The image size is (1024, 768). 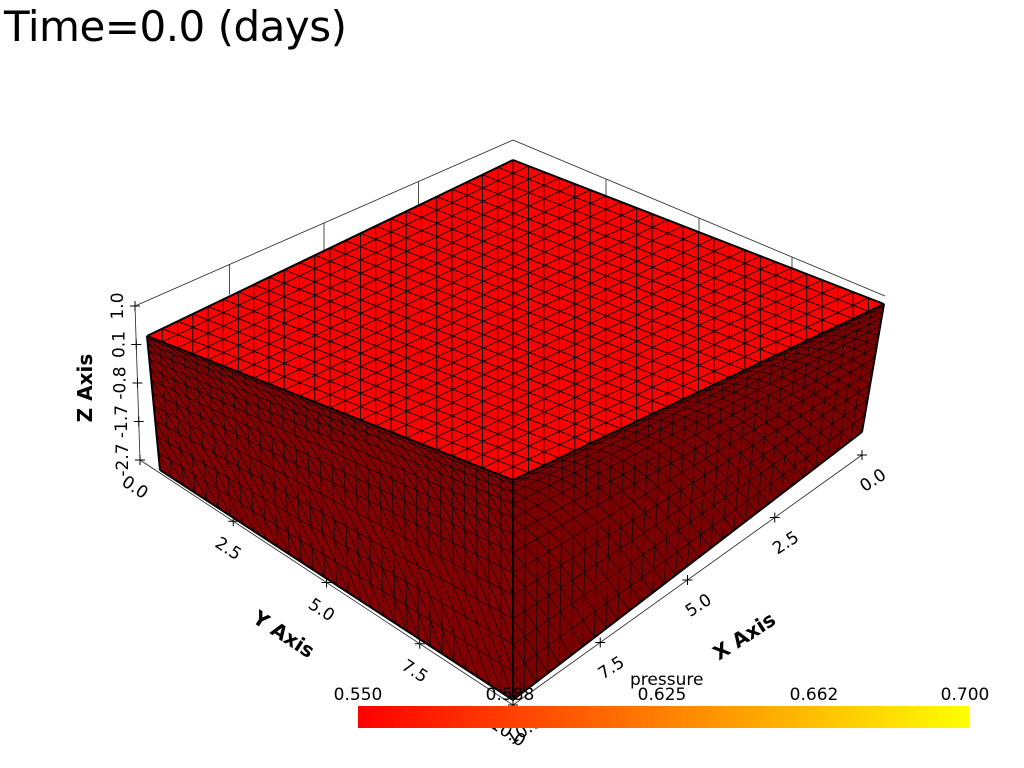 I want to click on z-axis-title: Z Axis, so click(x=85, y=388).